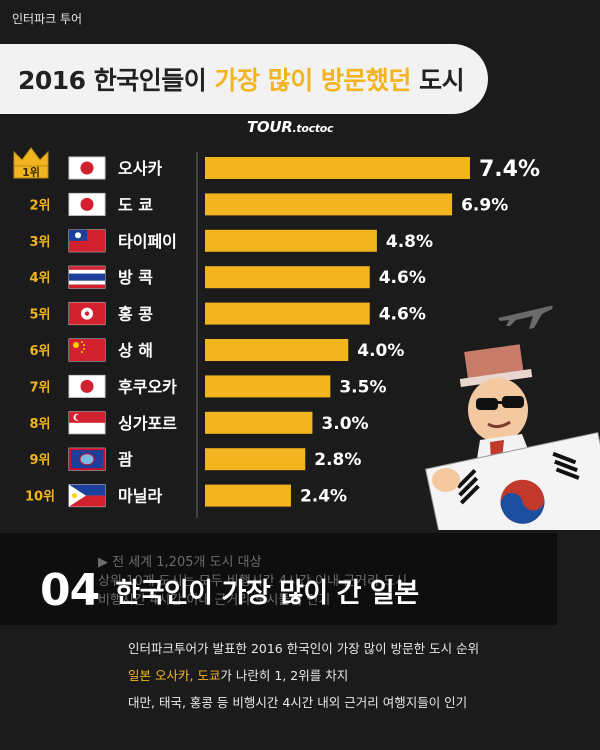  I want to click on rank-label: 1위, so click(31, 172).